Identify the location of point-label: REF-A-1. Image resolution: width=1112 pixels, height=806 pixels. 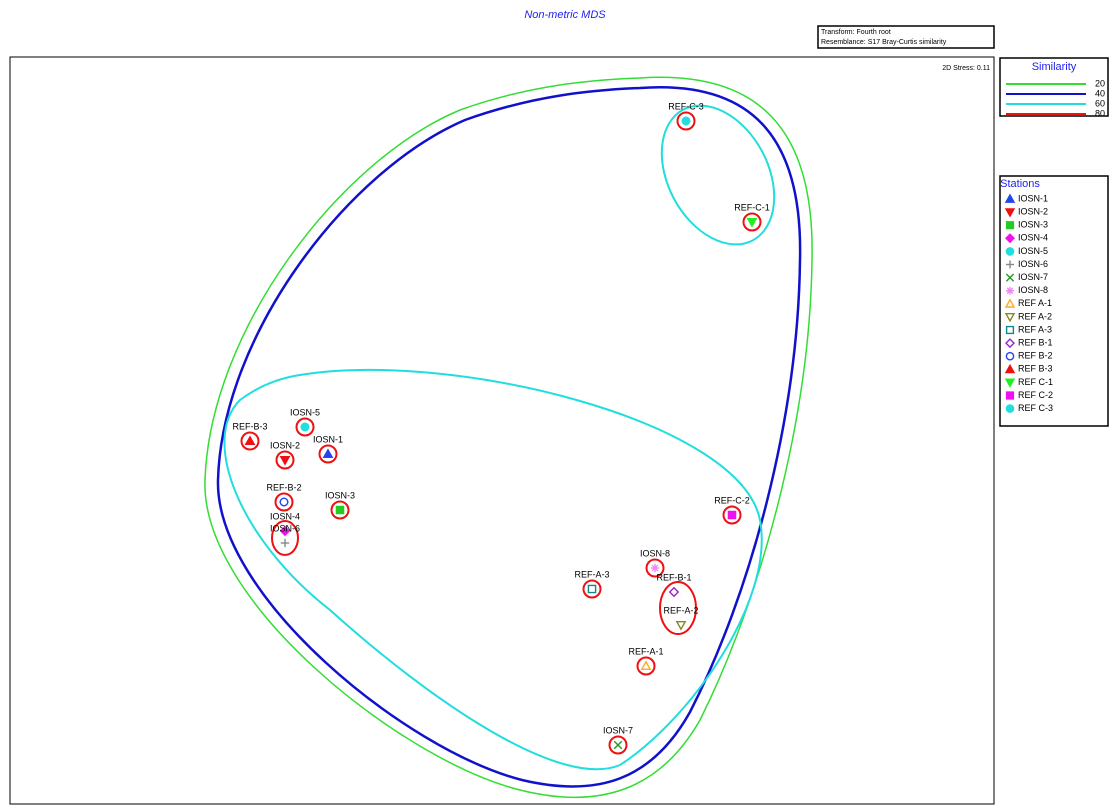
(645, 651).